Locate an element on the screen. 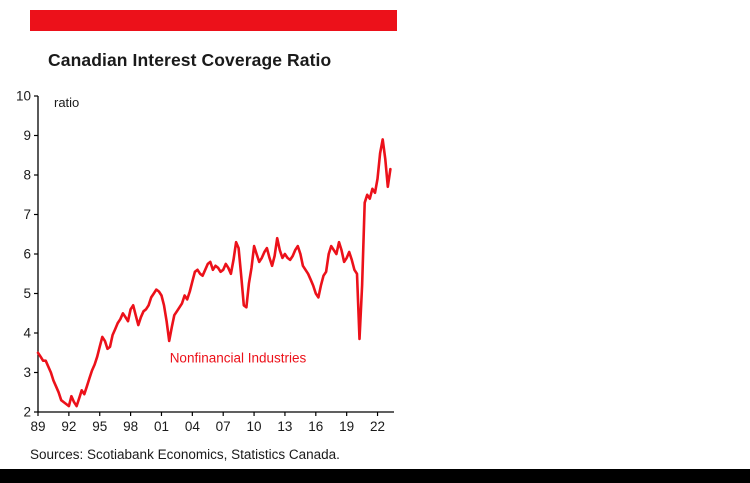  svg-text: 89 is located at coordinates (37, 426).